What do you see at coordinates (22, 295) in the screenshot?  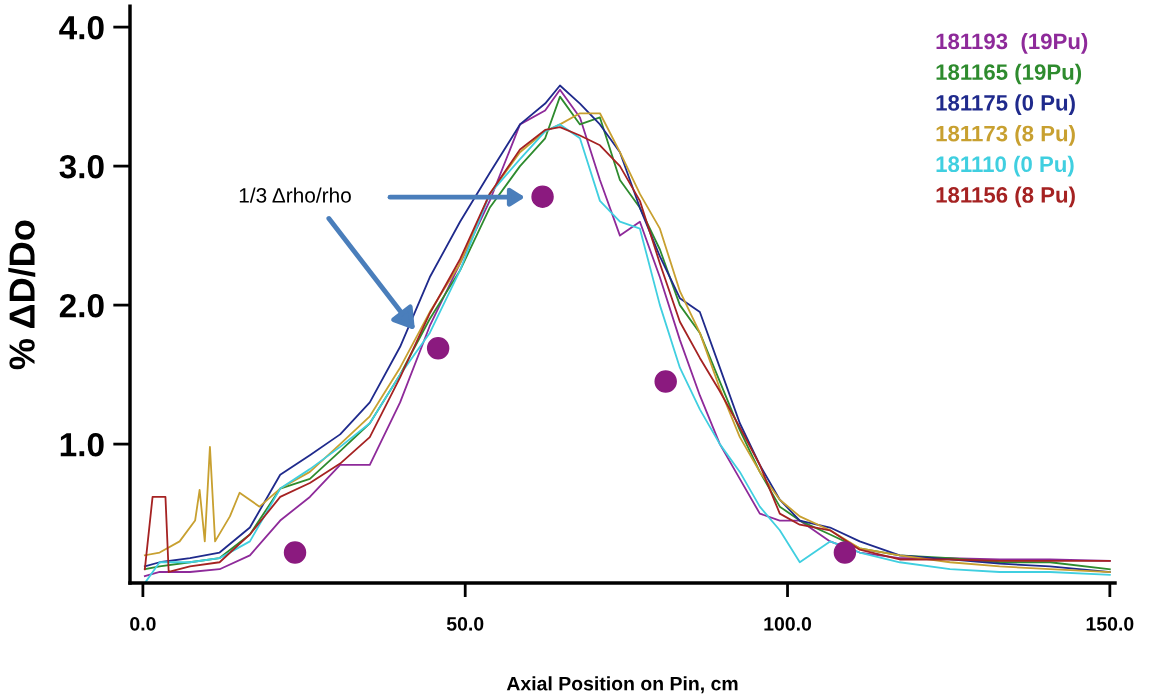 I see `y-axis-title: % ΔD/Do` at bounding box center [22, 295].